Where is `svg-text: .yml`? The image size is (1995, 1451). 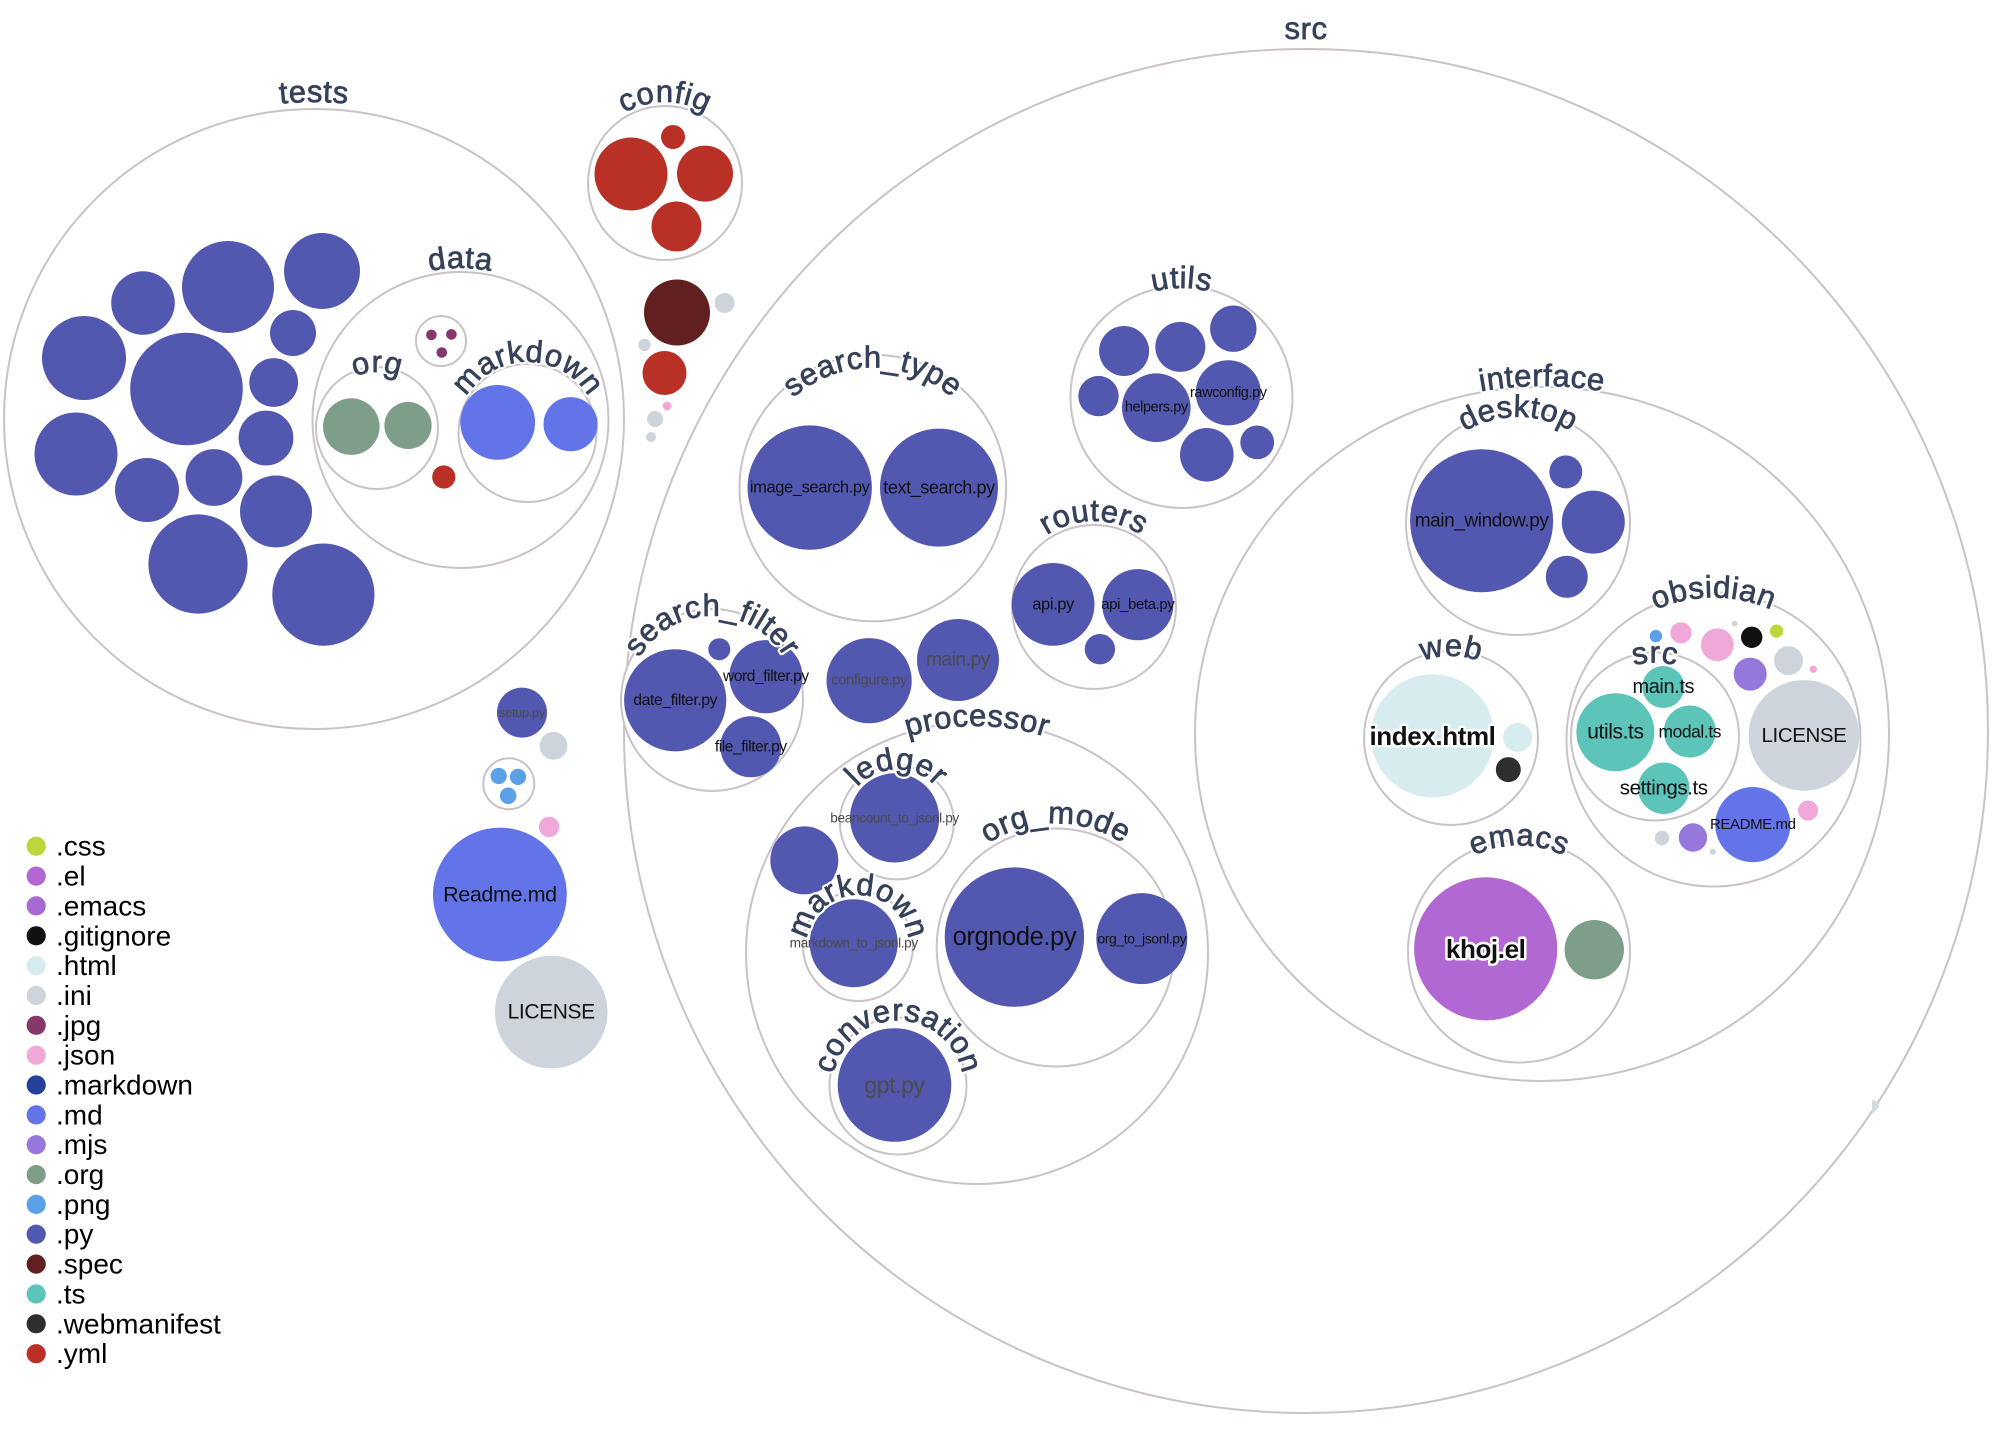
svg-text: .yml is located at coordinates (81, 1353).